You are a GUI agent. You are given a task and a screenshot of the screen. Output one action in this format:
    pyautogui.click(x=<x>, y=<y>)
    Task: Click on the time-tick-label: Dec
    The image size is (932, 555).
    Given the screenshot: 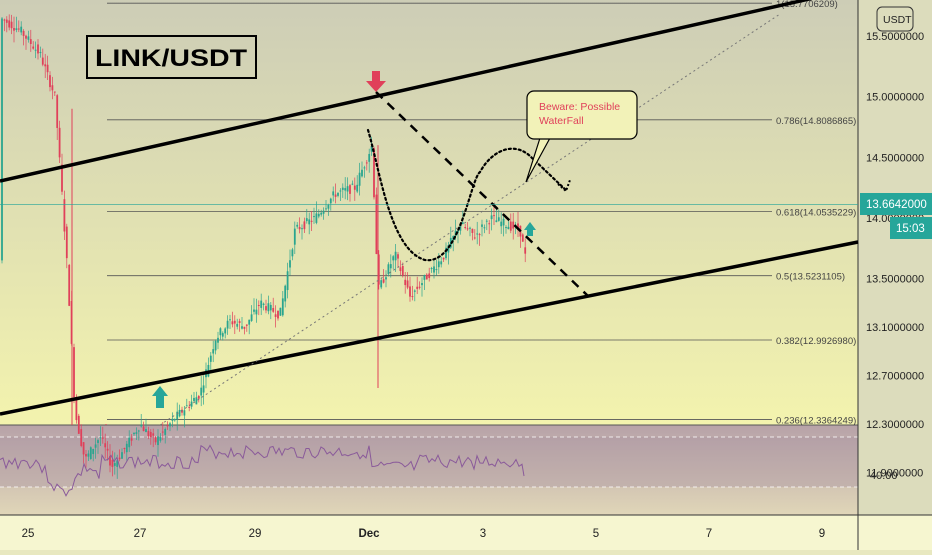 What is the action you would take?
    pyautogui.click(x=369, y=534)
    